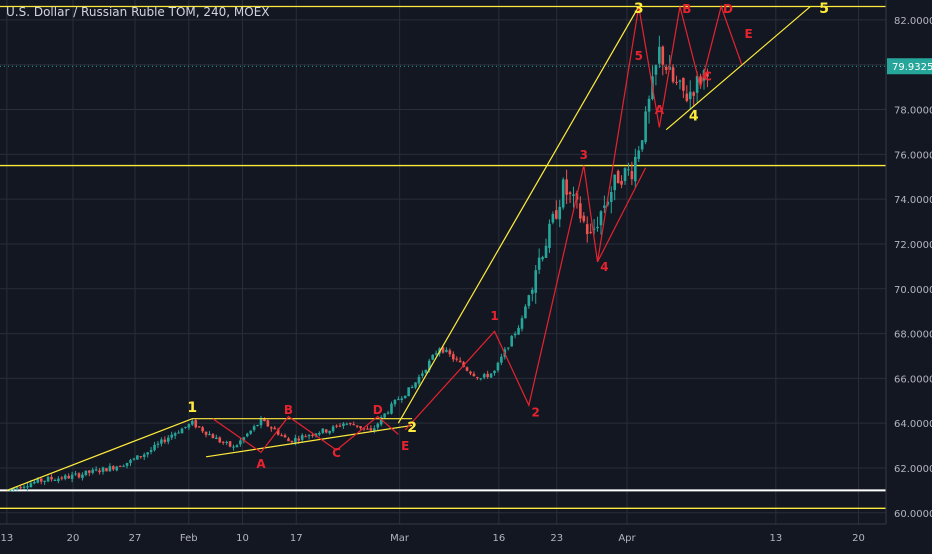 This screenshot has width=932, height=554. Describe the element at coordinates (912, 67) in the screenshot. I see `last-price-label: 79.9325` at that location.